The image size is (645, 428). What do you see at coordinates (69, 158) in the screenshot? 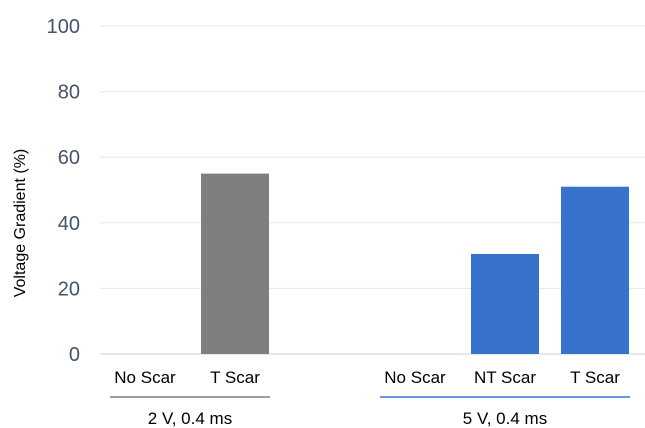
I see `y-tick-label: 60` at bounding box center [69, 158].